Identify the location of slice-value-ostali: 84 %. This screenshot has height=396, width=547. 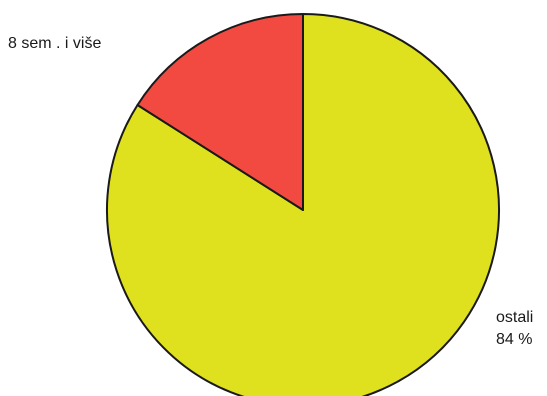
(514, 339).